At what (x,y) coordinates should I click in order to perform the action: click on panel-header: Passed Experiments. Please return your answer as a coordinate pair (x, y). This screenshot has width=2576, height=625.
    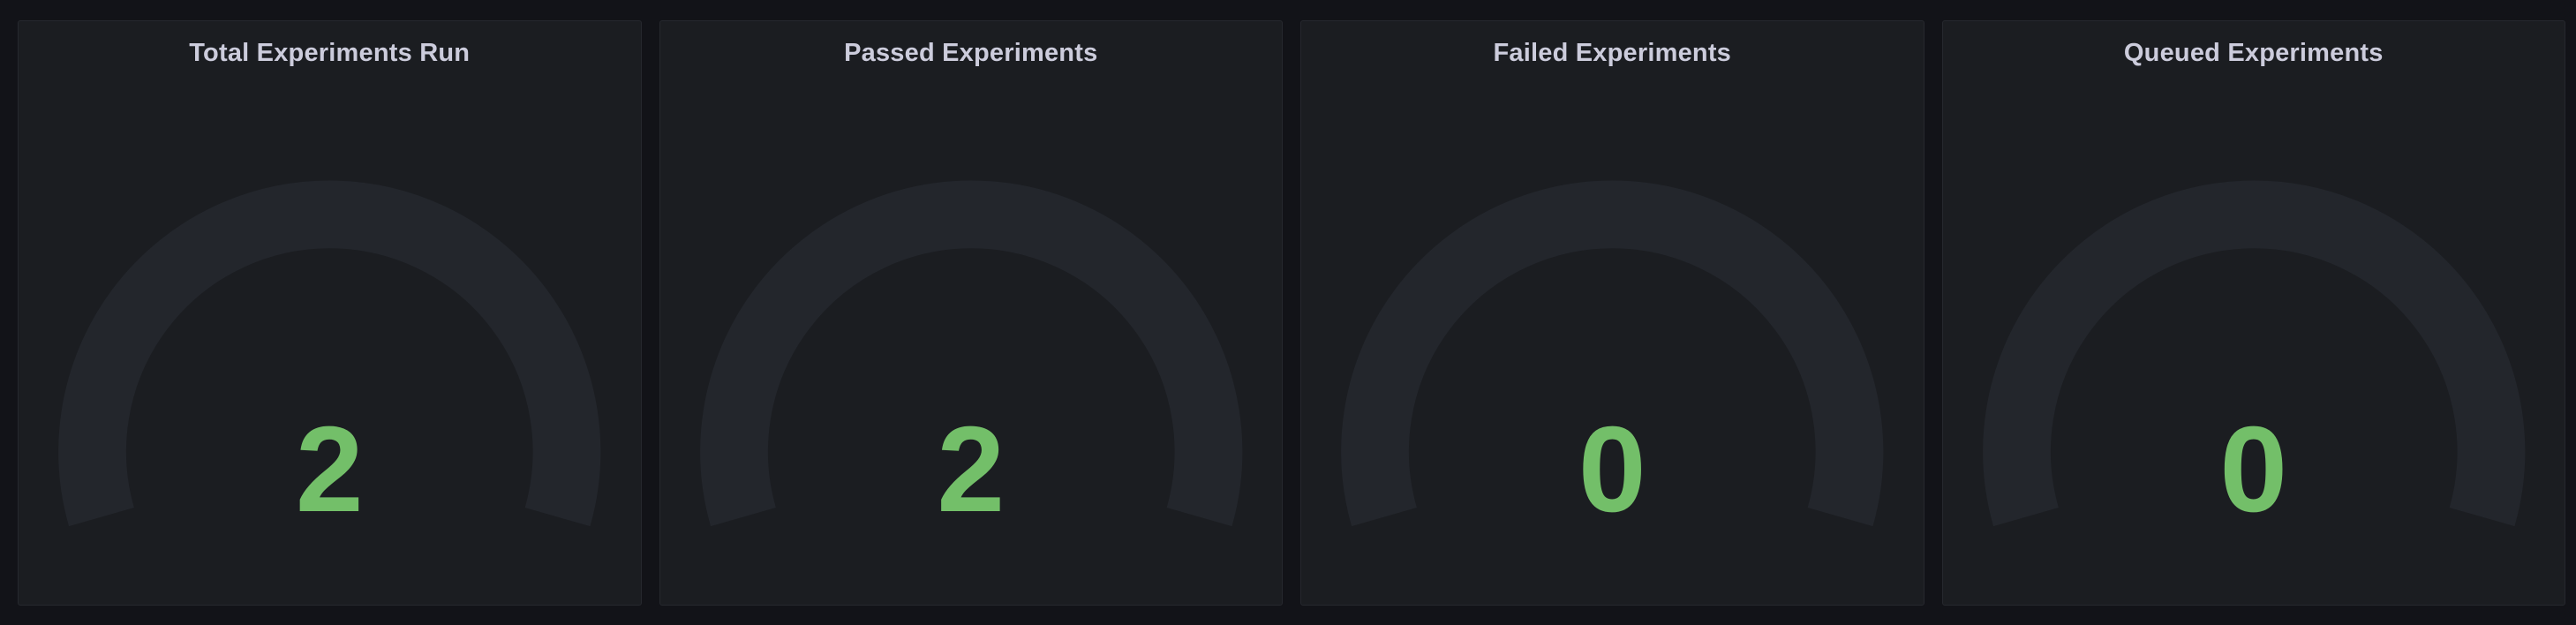
    Looking at the image, I should click on (972, 53).